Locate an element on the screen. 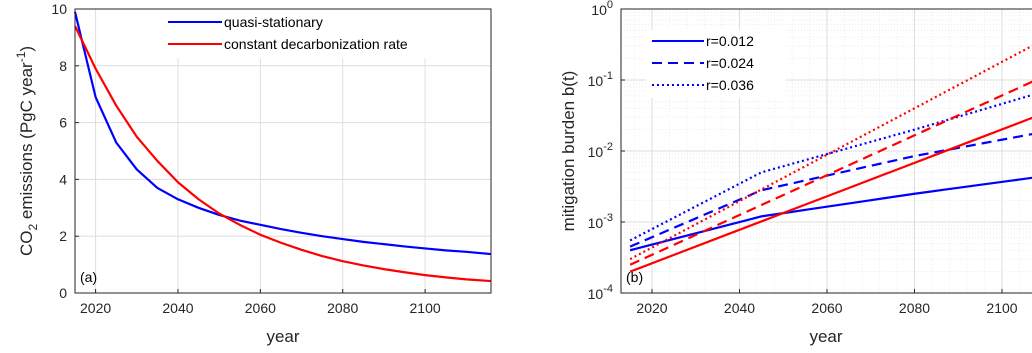 Image resolution: width=1032 pixels, height=353 pixels. panel-a-ytick-label: 6 is located at coordinates (63, 123).